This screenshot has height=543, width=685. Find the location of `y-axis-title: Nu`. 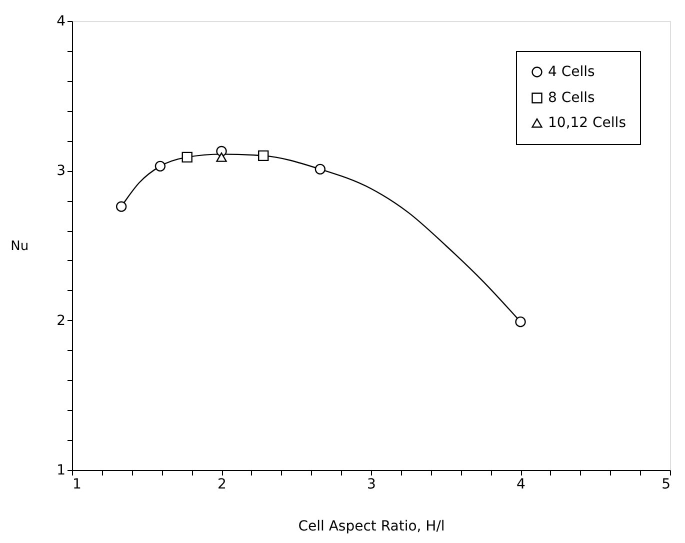

y-axis-title: Nu is located at coordinates (19, 246).